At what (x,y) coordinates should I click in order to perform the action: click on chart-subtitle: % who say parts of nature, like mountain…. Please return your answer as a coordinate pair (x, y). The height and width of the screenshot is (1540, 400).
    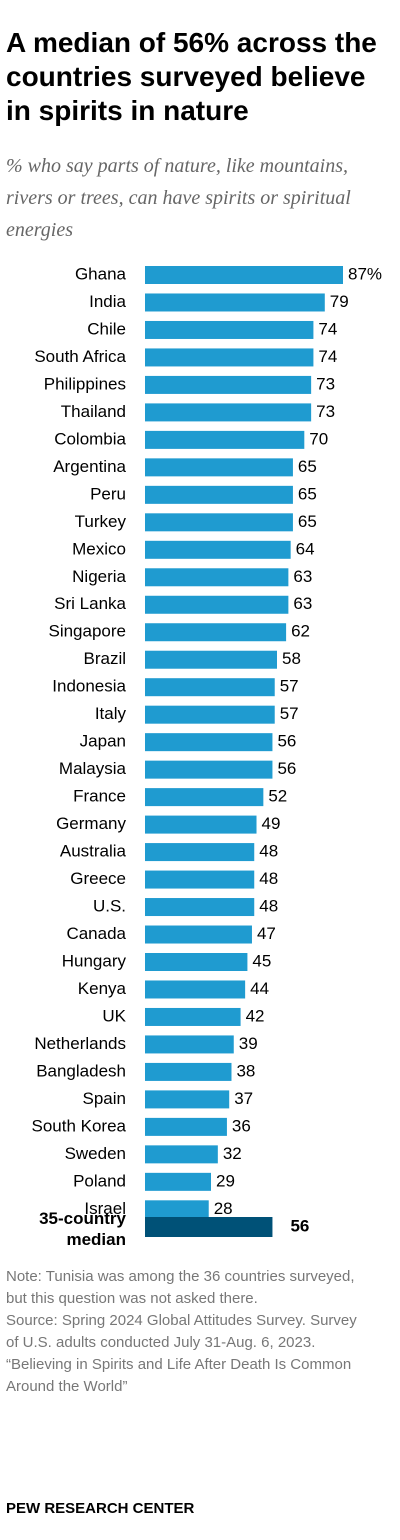
    Looking at the image, I should click on (178, 198).